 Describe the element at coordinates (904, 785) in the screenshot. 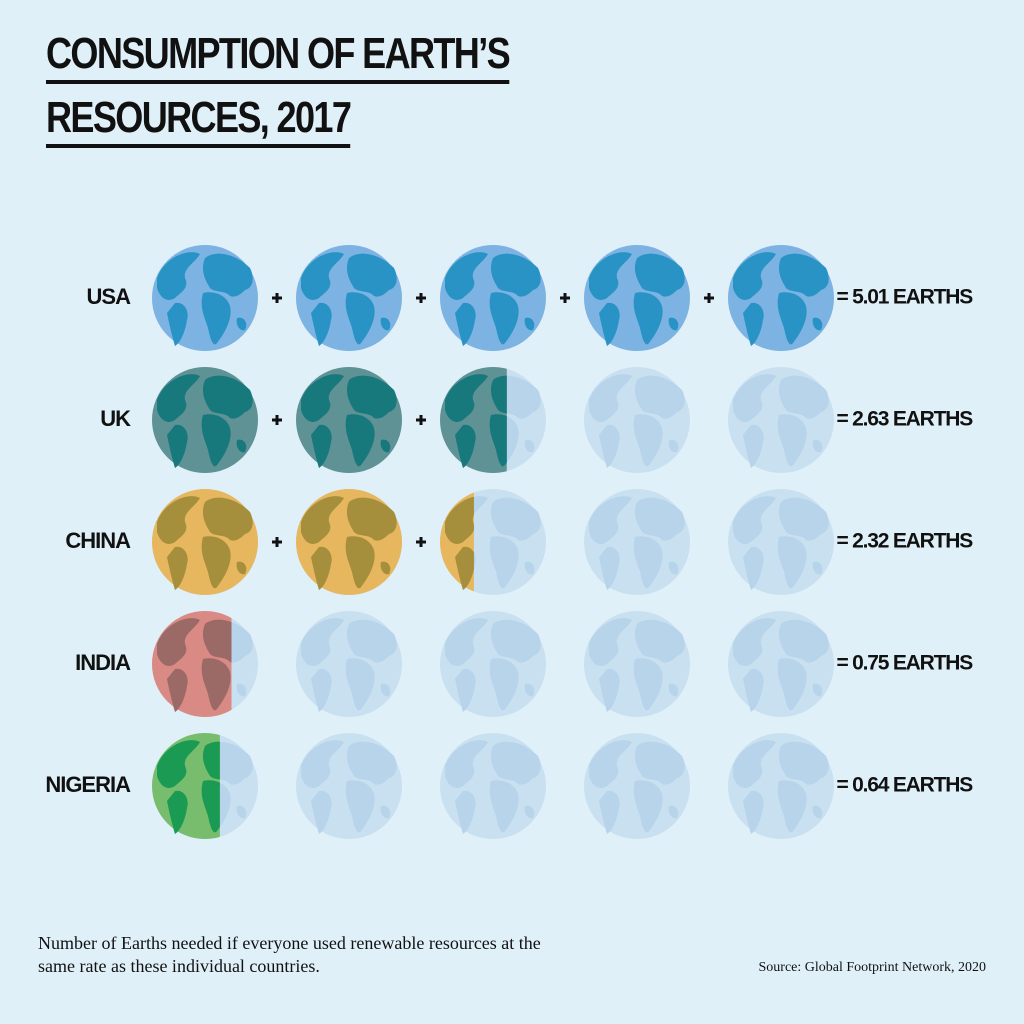

I see `value-label: = 0.64 EARTHS` at that location.